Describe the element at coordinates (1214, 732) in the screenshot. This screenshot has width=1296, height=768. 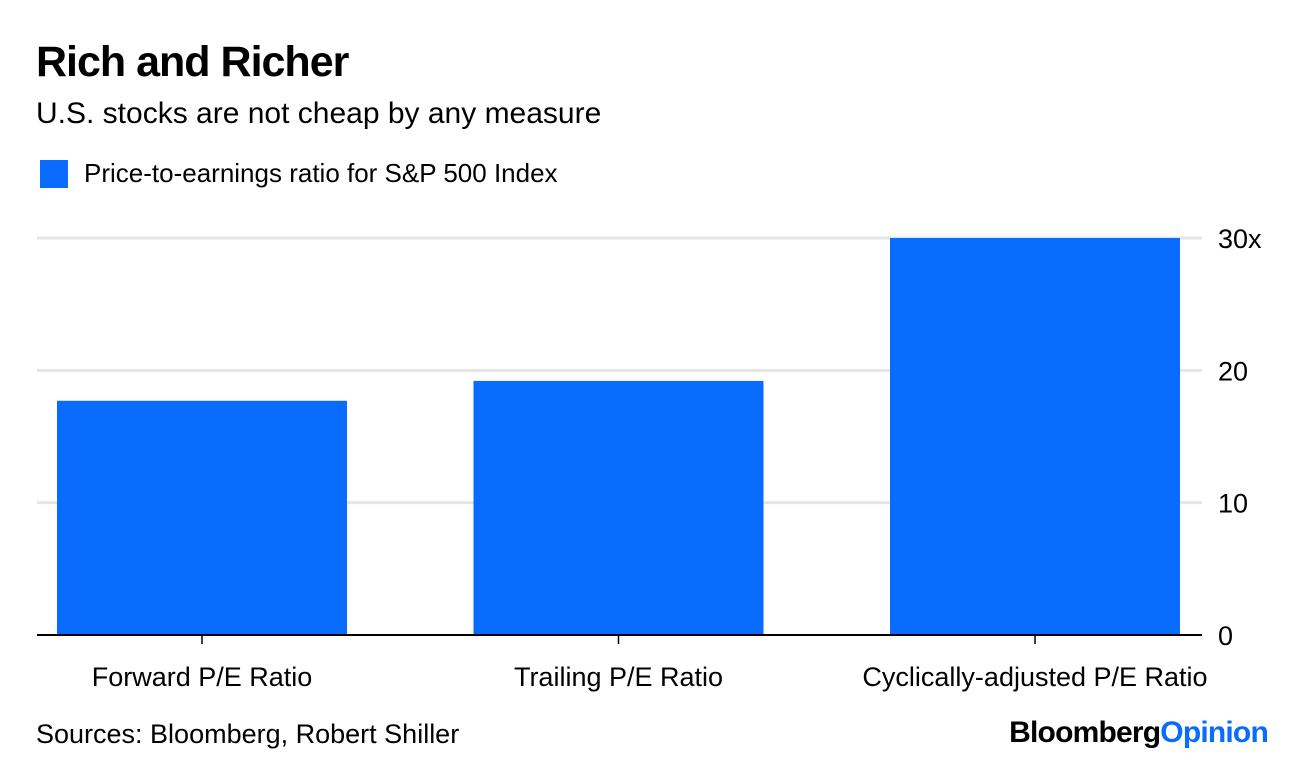
I see `brand-secondary: Opinion` at that location.